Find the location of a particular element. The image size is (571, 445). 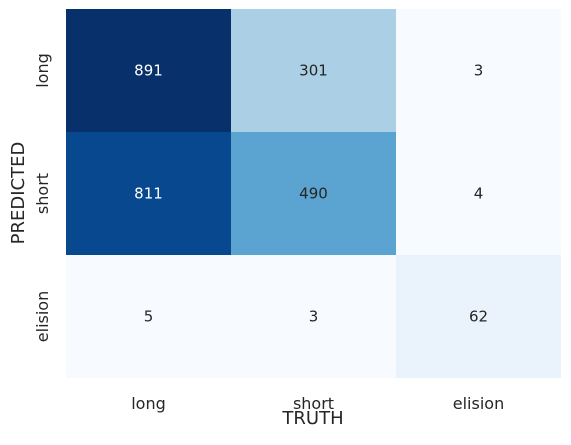

y-tick-label: long is located at coordinates (42, 70).